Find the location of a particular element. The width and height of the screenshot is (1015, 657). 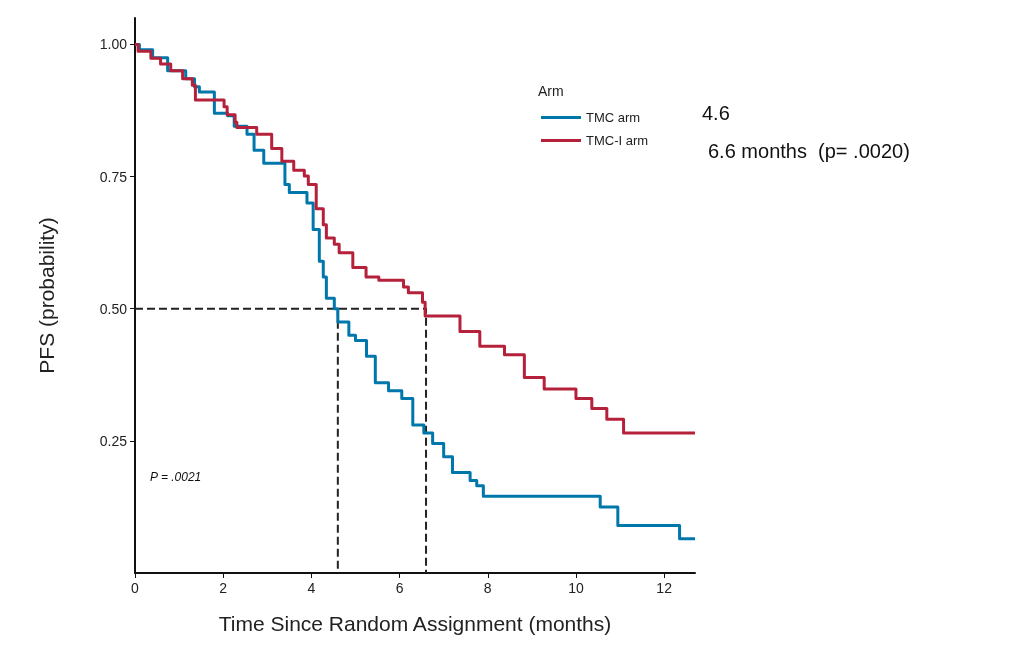

x-axis-title: Time Since Random Assignment (months) is located at coordinates (415, 623).